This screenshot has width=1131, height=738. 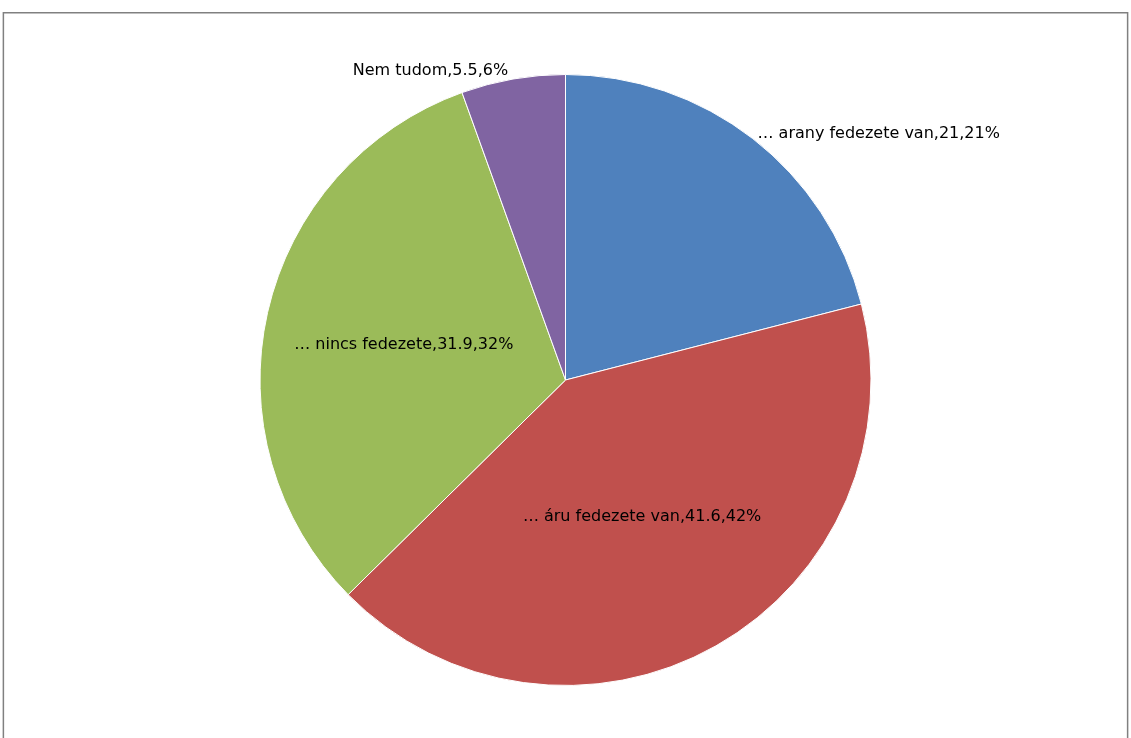 What do you see at coordinates (430, 70) in the screenshot?
I see `slice-label: Nem tudom,5.5,6%` at bounding box center [430, 70].